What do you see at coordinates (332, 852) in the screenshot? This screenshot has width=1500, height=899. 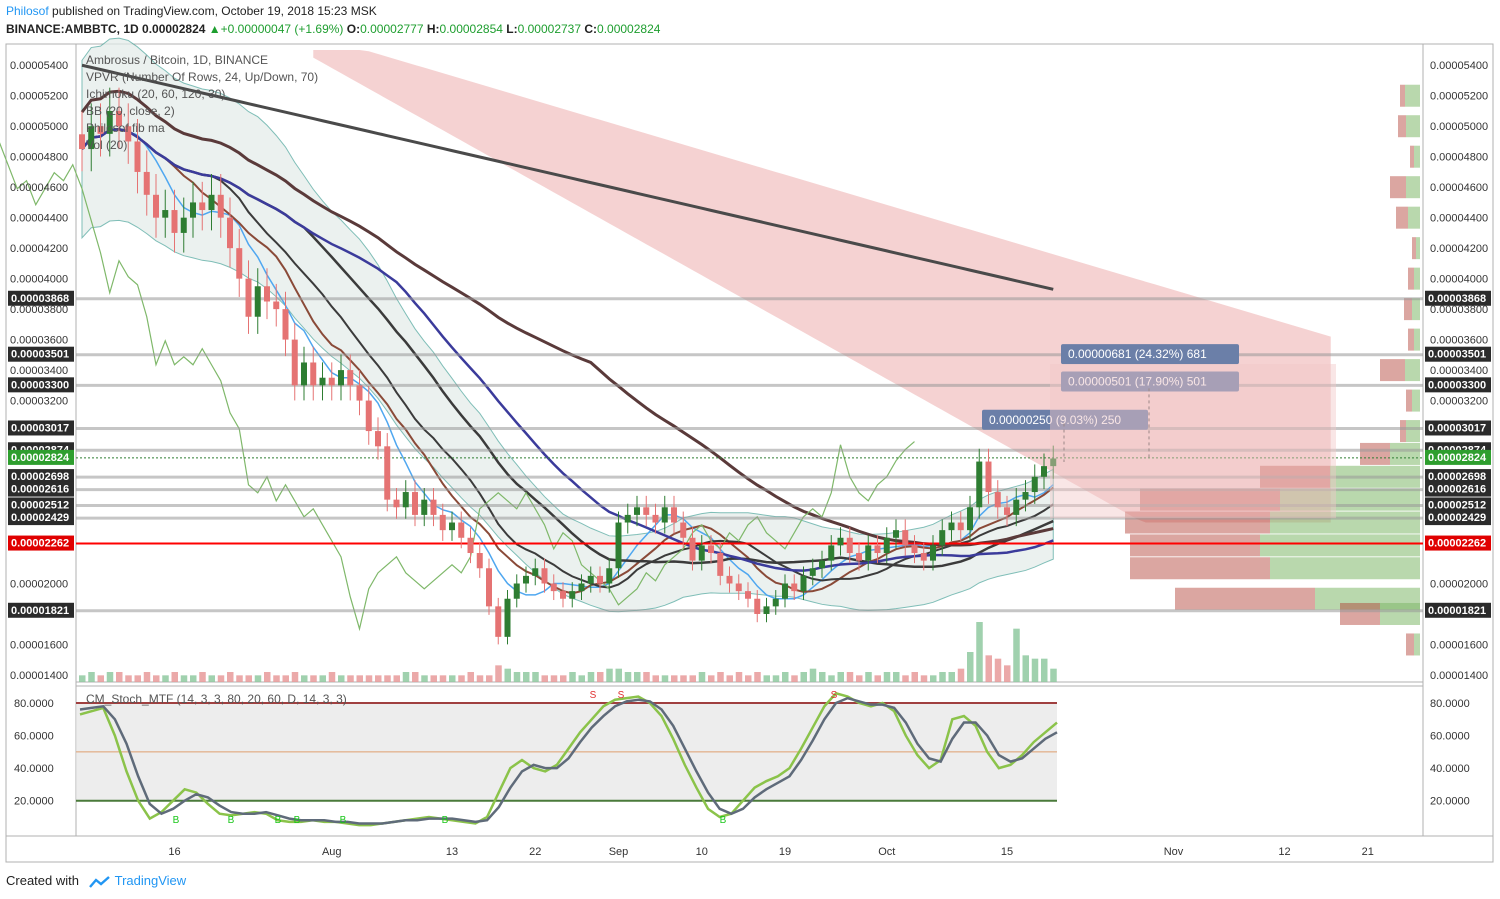 I see `time-tick-label: Aug` at bounding box center [332, 852].